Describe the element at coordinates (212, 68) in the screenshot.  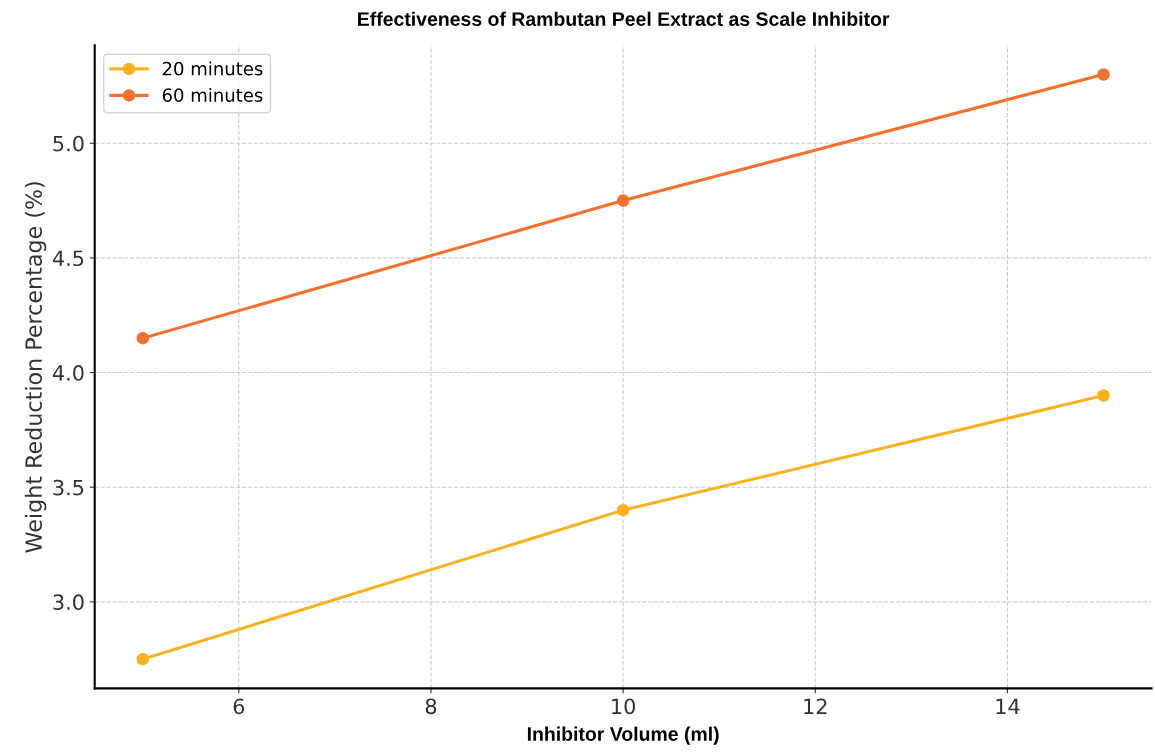
I see `legend-label: 20 minutes` at that location.